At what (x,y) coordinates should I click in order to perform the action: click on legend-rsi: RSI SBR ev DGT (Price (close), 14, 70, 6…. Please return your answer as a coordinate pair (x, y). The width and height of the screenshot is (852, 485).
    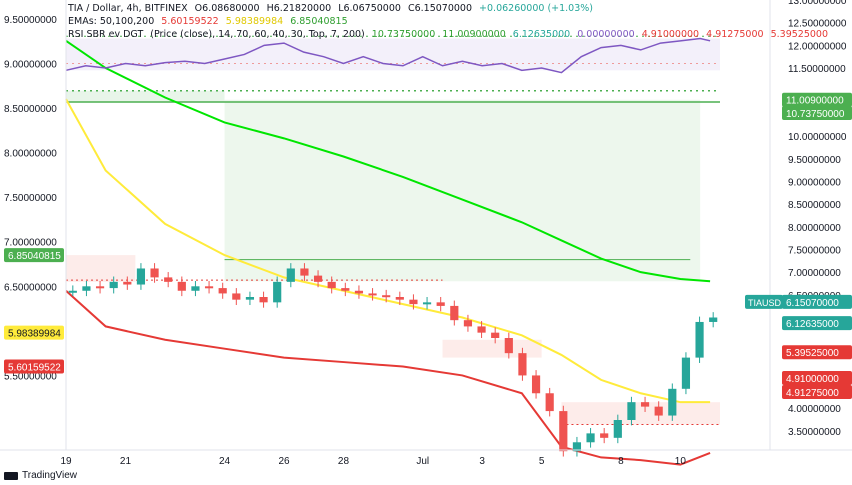
    Looking at the image, I should click on (450, 34).